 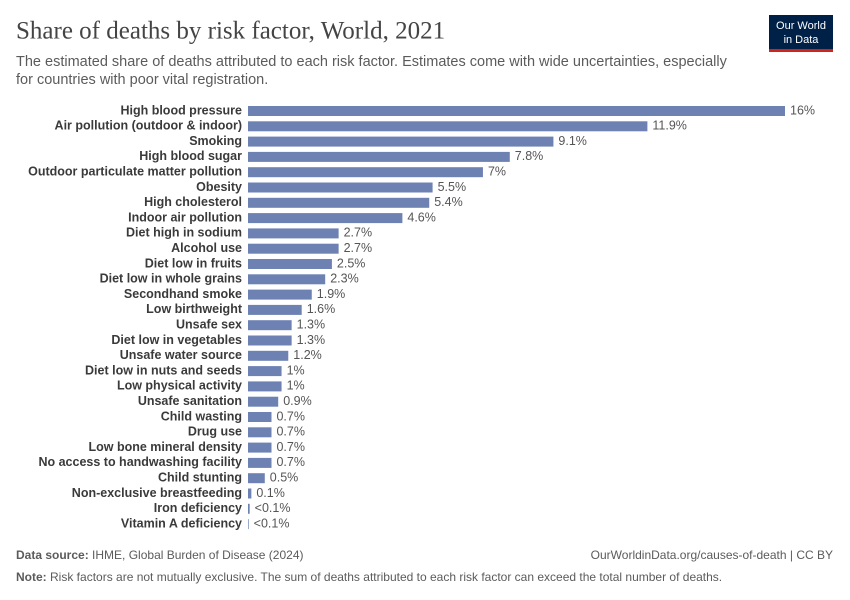 What do you see at coordinates (185, 217) in the screenshot?
I see `category-label: Indoor air pollution` at bounding box center [185, 217].